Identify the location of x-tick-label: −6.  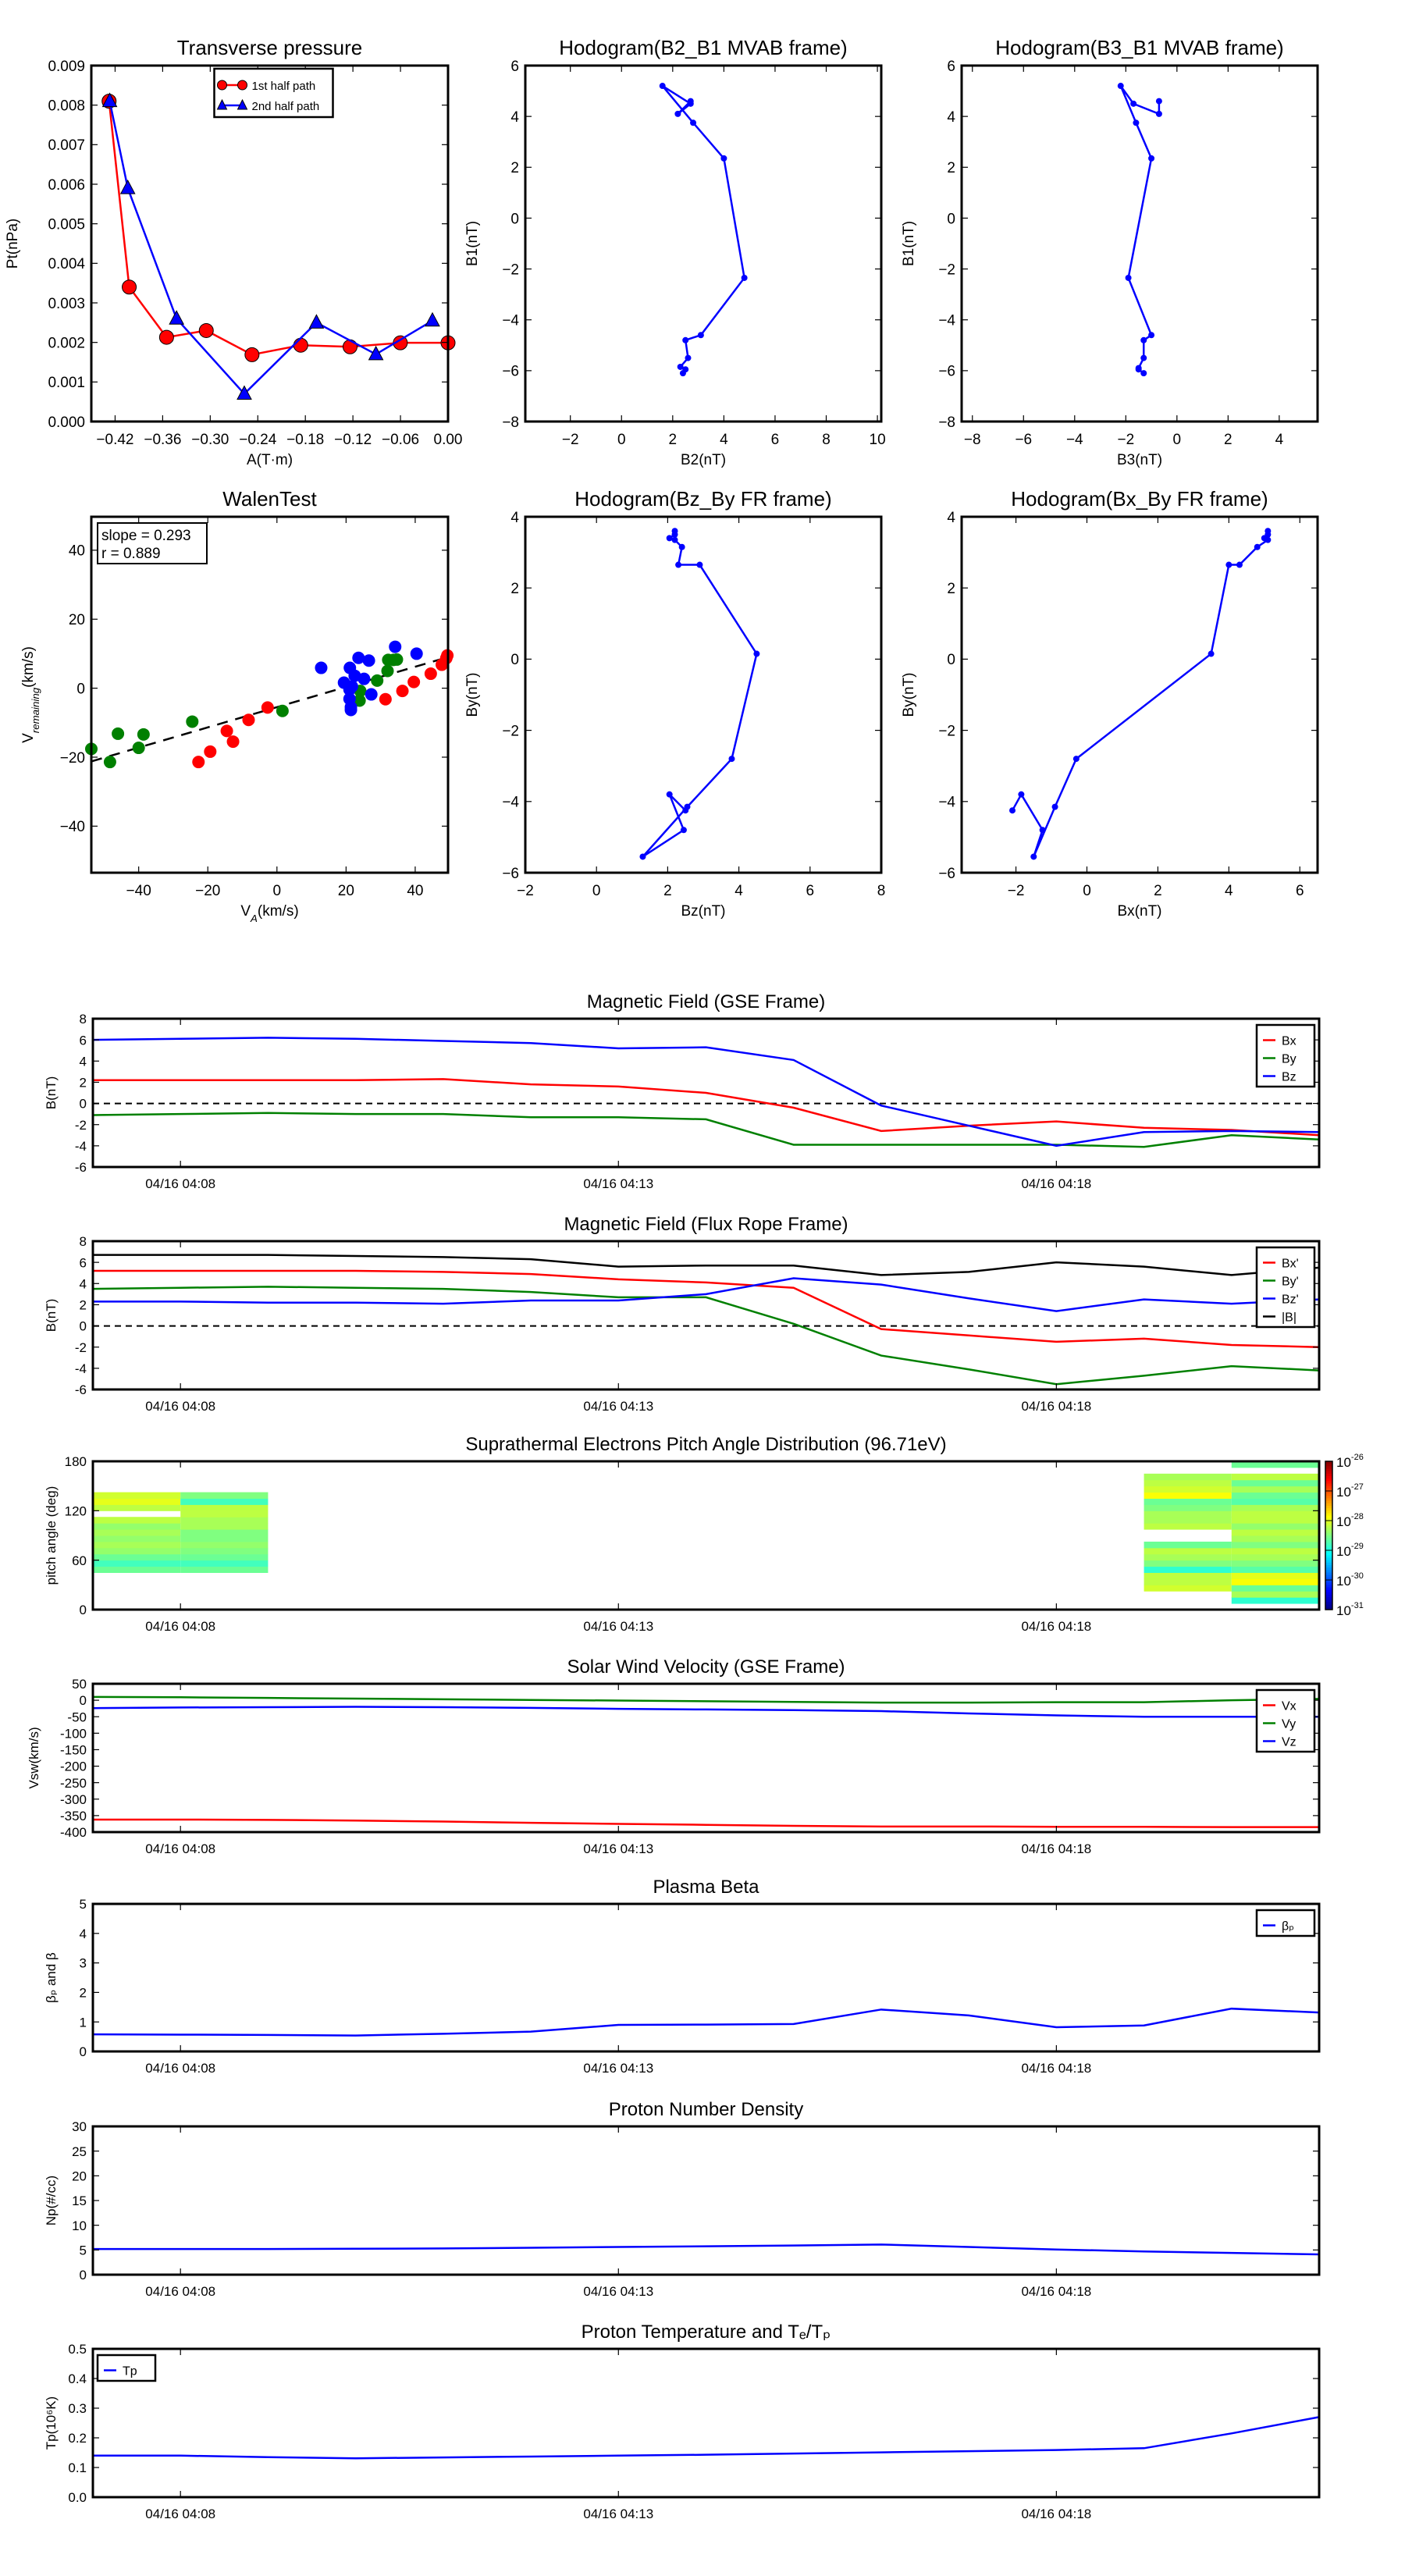
(1024, 440).